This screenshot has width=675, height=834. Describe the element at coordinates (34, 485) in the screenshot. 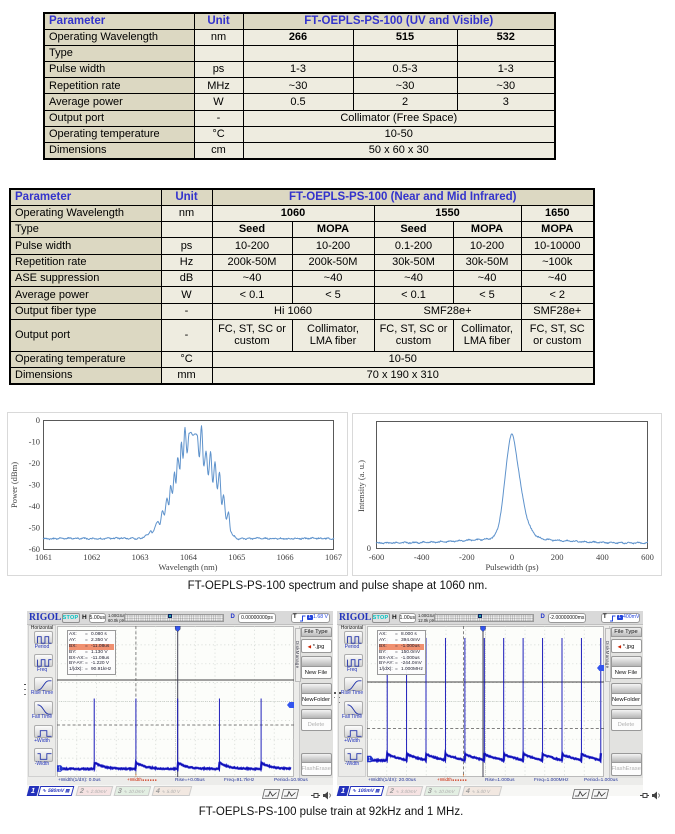

I see `svg-text: -30` at that location.